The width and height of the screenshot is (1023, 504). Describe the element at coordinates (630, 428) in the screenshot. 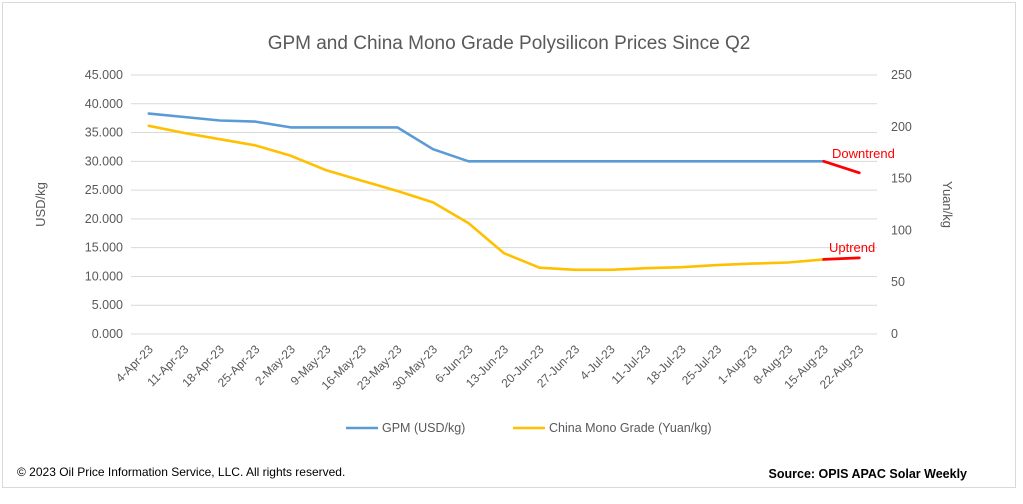

I see `legend-label-1: China Mono Grade (Yuan/kg)` at that location.